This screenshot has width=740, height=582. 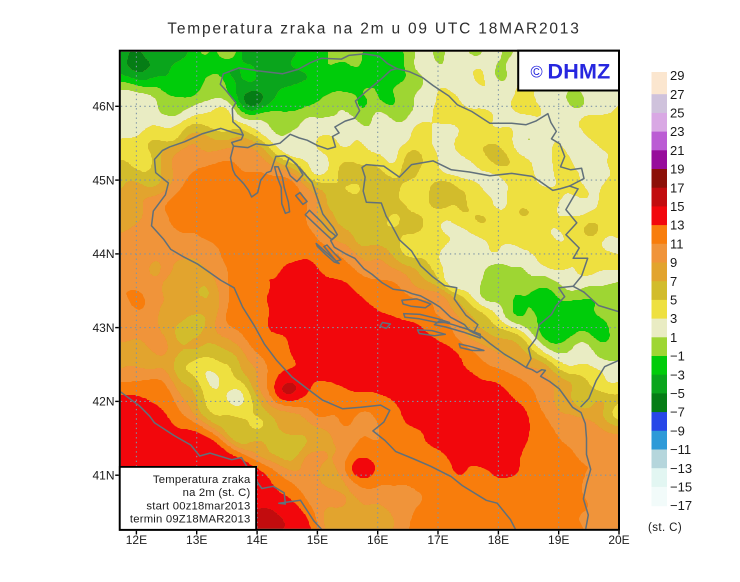 What do you see at coordinates (673, 318) in the screenshot?
I see `svg-text: 3` at bounding box center [673, 318].